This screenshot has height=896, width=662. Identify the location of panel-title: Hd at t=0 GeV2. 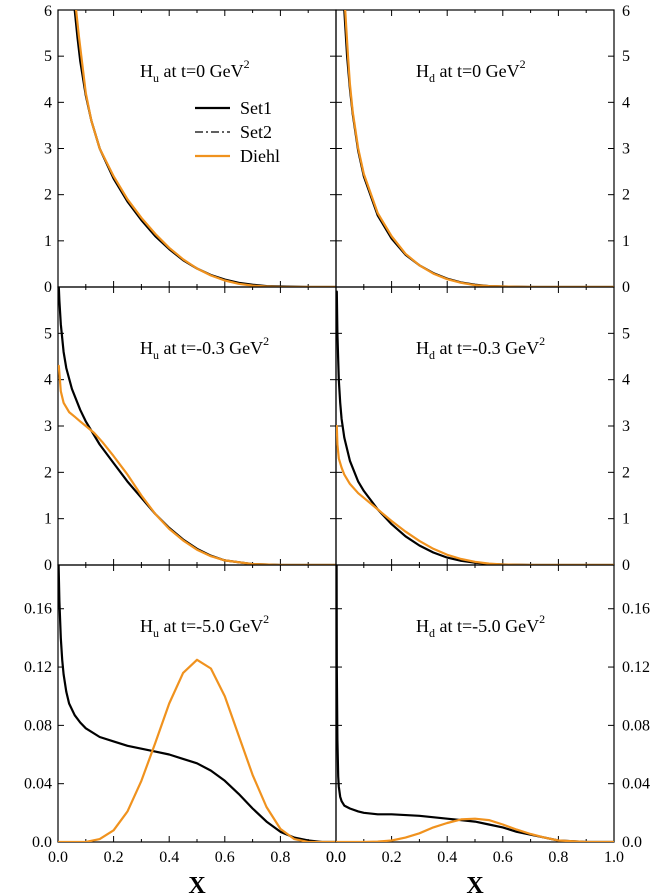
(471, 71).